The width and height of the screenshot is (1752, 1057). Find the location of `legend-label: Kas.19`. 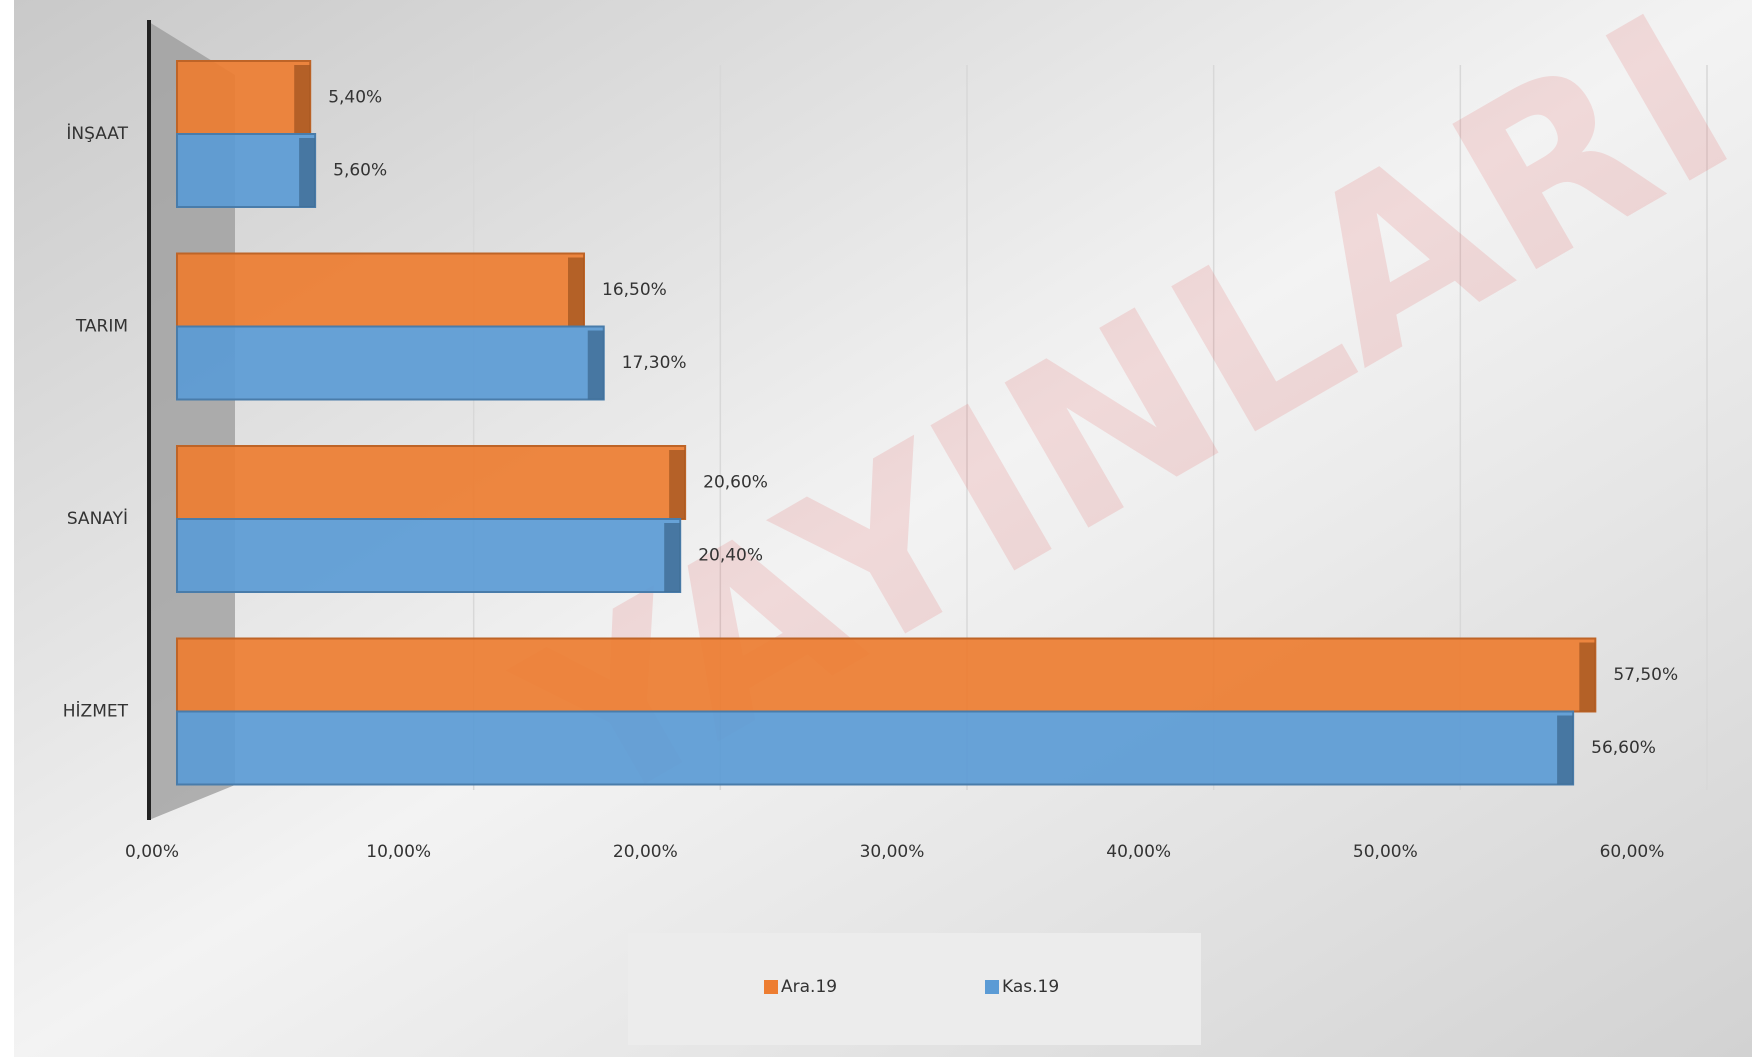

legend-label: Kas.19 is located at coordinates (1030, 987).